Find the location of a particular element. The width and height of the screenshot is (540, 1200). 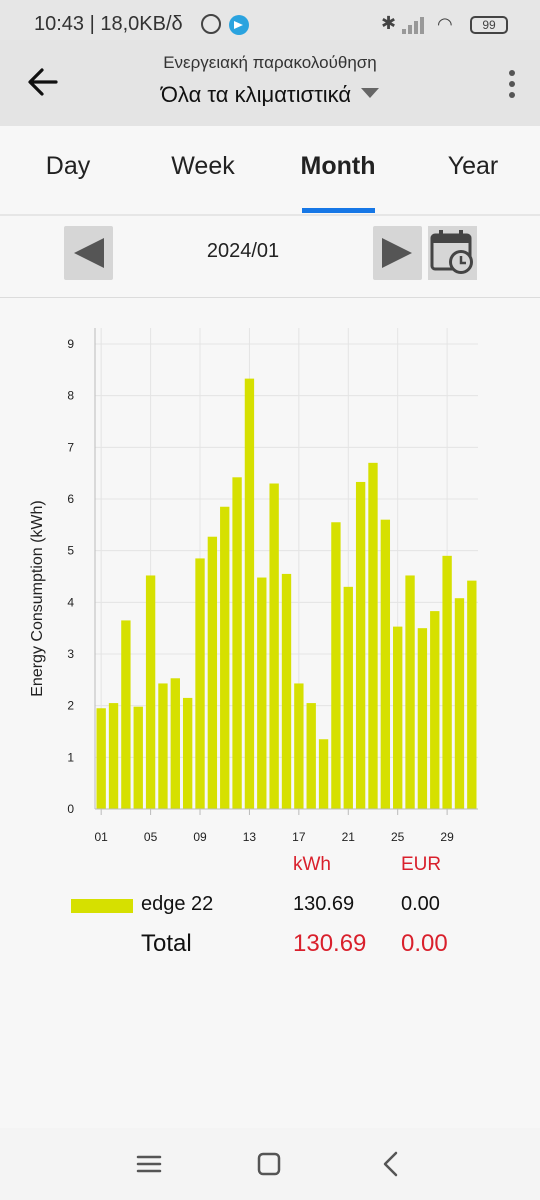

y-tick-label: 6 is located at coordinates (70, 499).